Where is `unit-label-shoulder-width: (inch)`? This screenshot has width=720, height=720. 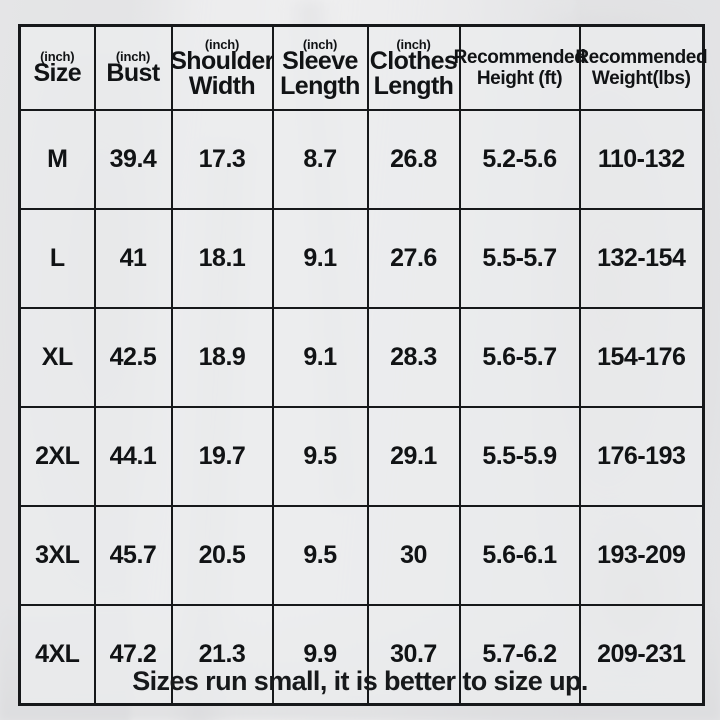
unit-label-shoulder-width: (inch) is located at coordinates (222, 44).